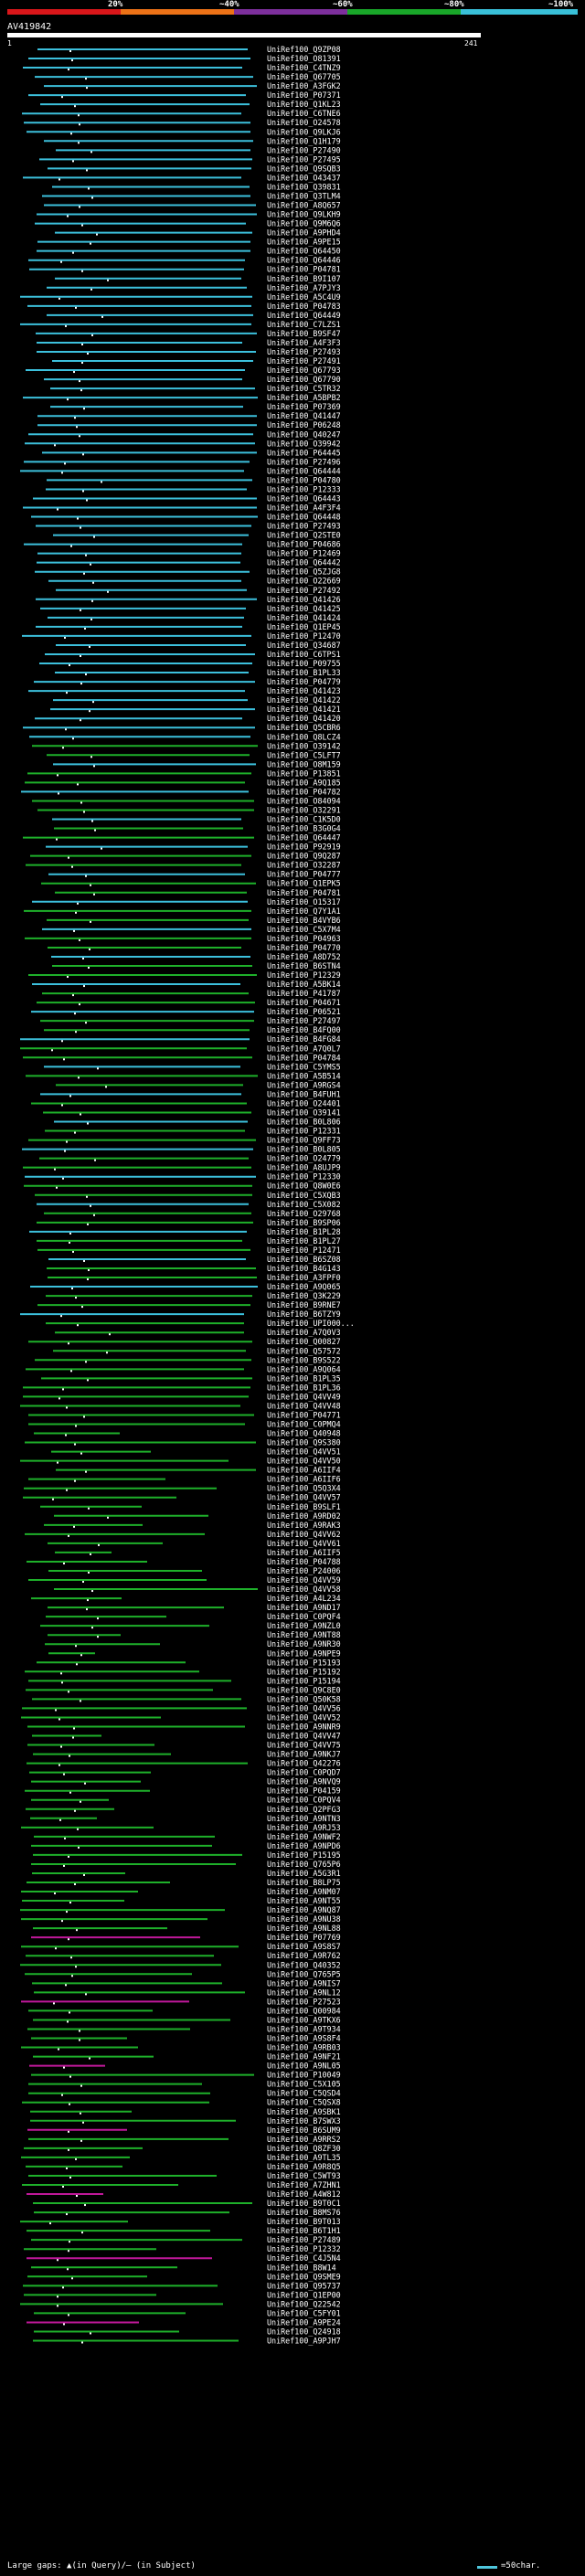 This screenshot has width=585, height=2576. What do you see at coordinates (304, 233) in the screenshot?
I see `hit-label: UniRef100_A9PHD4` at bounding box center [304, 233].